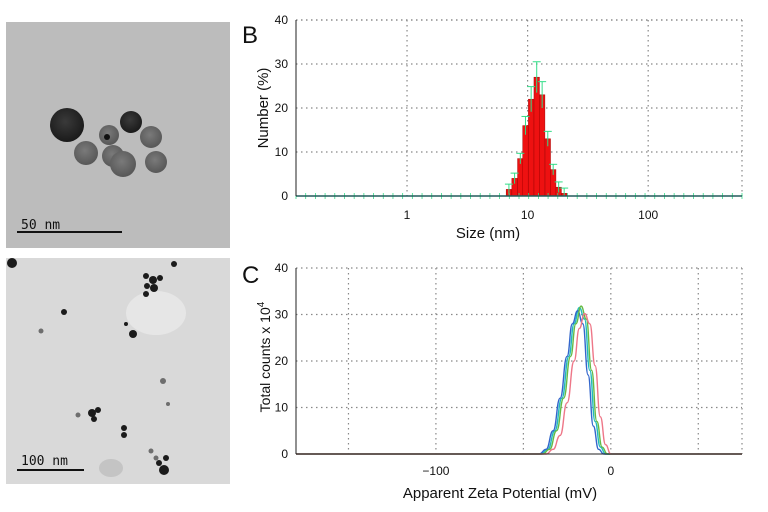 The image size is (768, 512). I want to click on x-axis-label: Size (nm), so click(488, 233).